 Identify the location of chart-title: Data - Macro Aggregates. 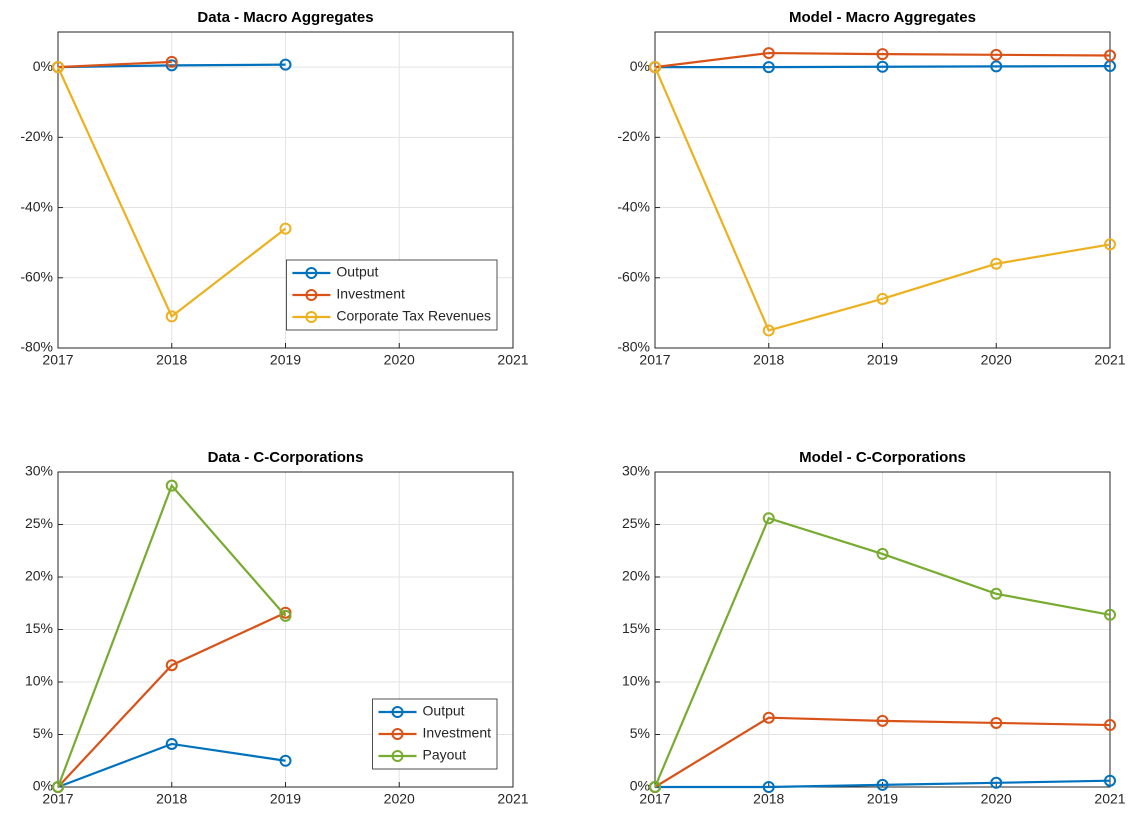
(285, 17).